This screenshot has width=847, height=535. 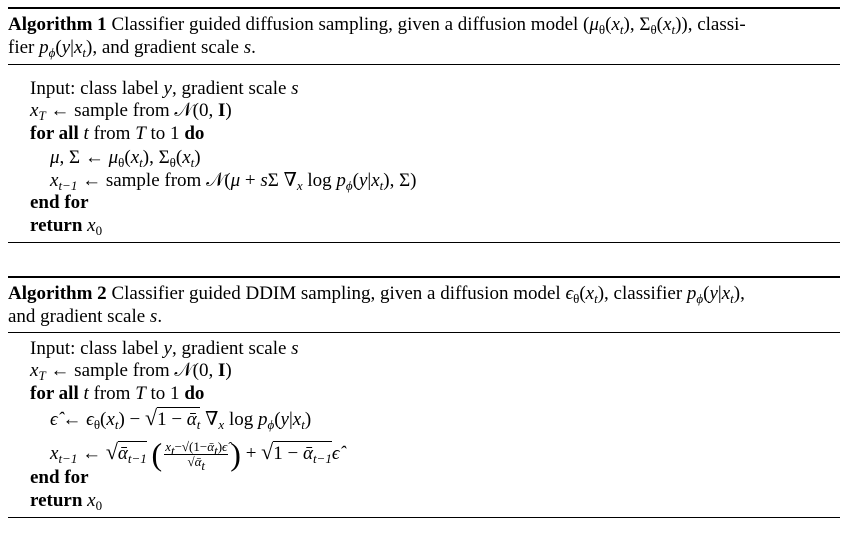 I want to click on denominator: √ᾱt, so click(x=196, y=463).